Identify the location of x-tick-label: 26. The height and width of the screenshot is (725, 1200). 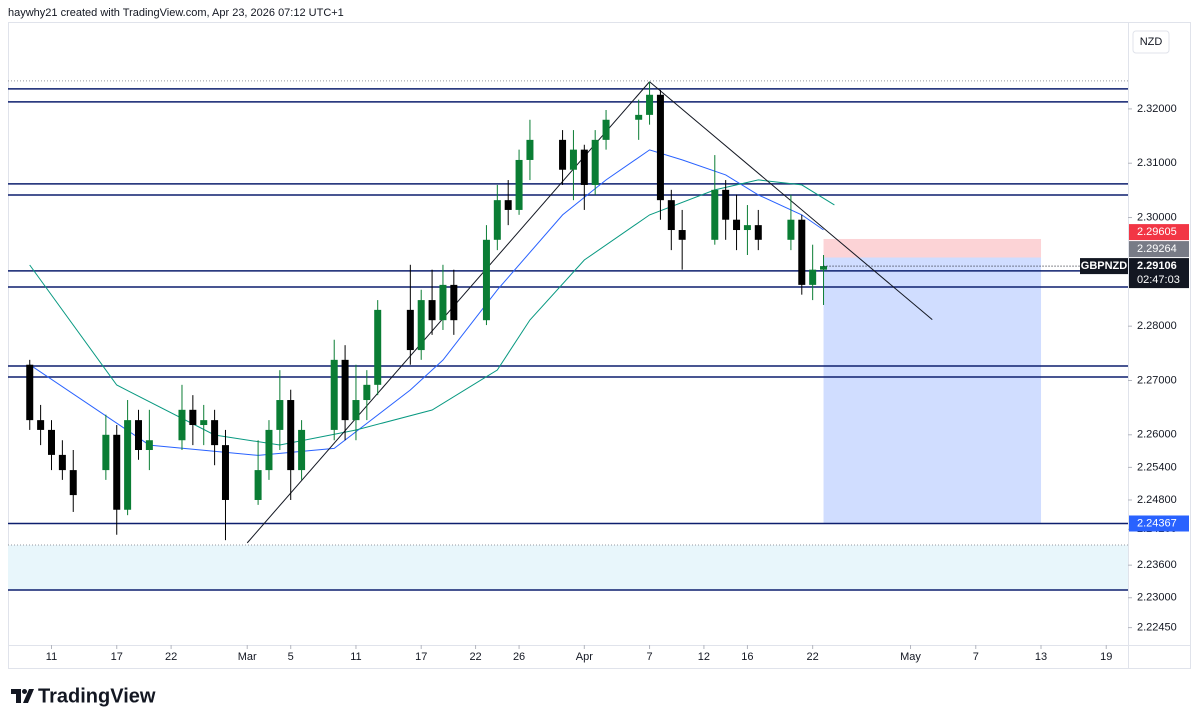
(519, 657).